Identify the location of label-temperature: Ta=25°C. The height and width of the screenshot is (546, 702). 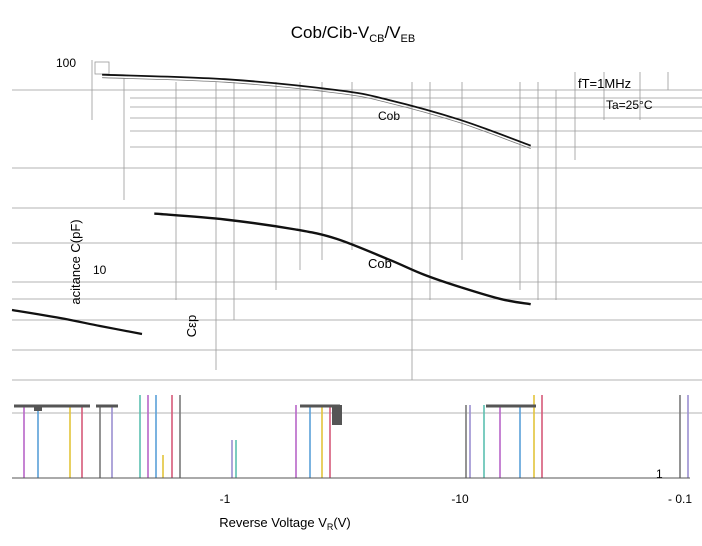
(629, 105).